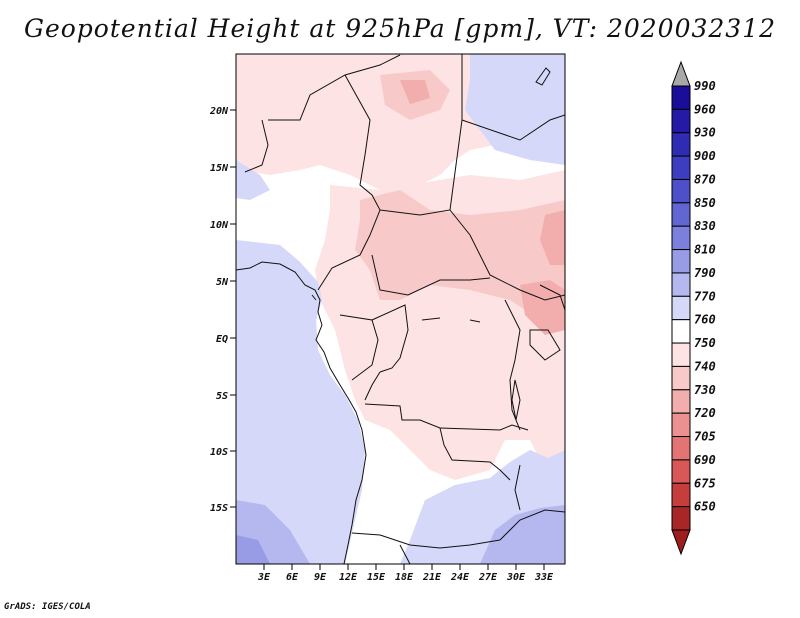 This screenshot has width=800, height=618. What do you see at coordinates (705, 390) in the screenshot?
I see `colorbar-label: 730` at bounding box center [705, 390].